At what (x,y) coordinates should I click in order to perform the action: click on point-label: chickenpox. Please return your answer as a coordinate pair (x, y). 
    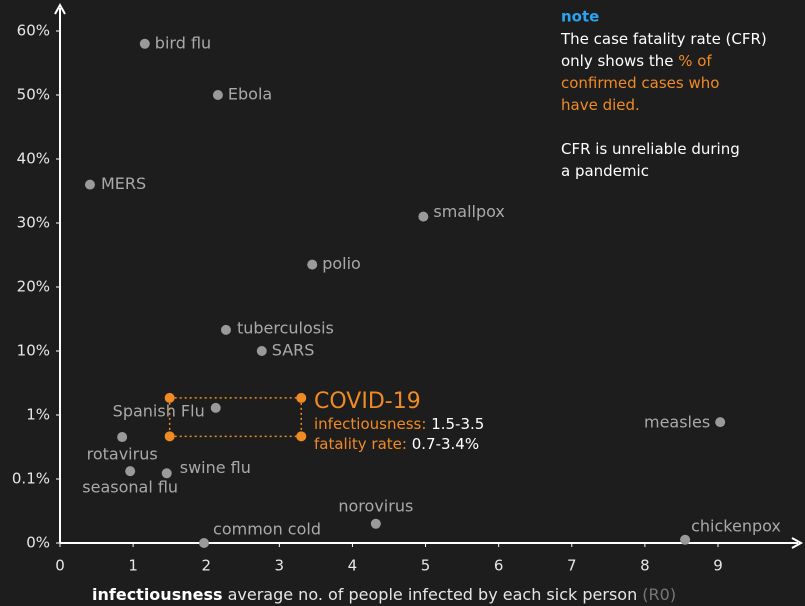
    Looking at the image, I should click on (736, 525).